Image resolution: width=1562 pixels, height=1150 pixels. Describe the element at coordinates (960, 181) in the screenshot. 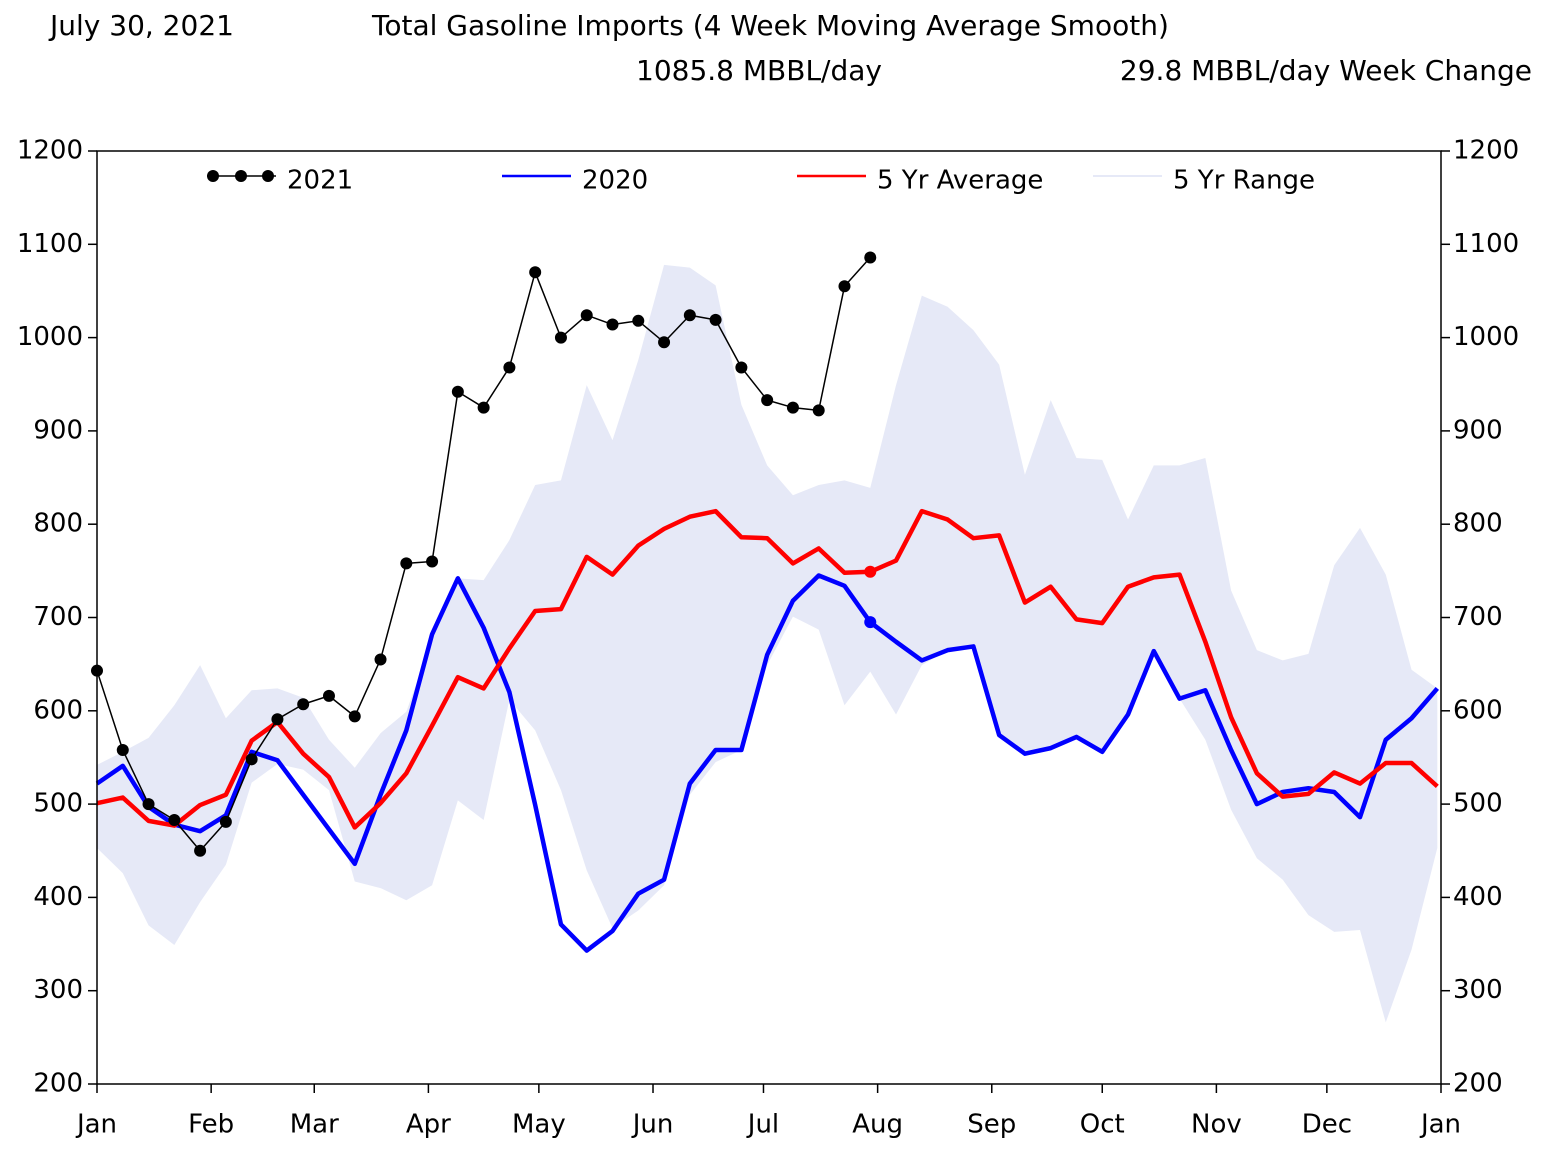

I see `legend-label: 5 Yr Average` at that location.